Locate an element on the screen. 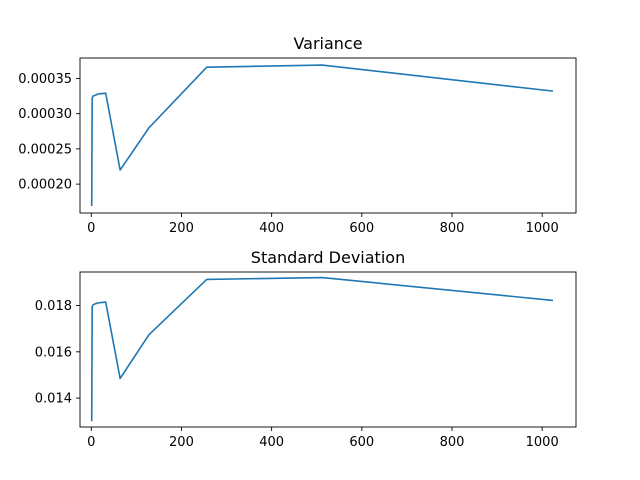 This screenshot has width=640, height=480. y-tick-label: 0.00030 is located at coordinates (45, 114).